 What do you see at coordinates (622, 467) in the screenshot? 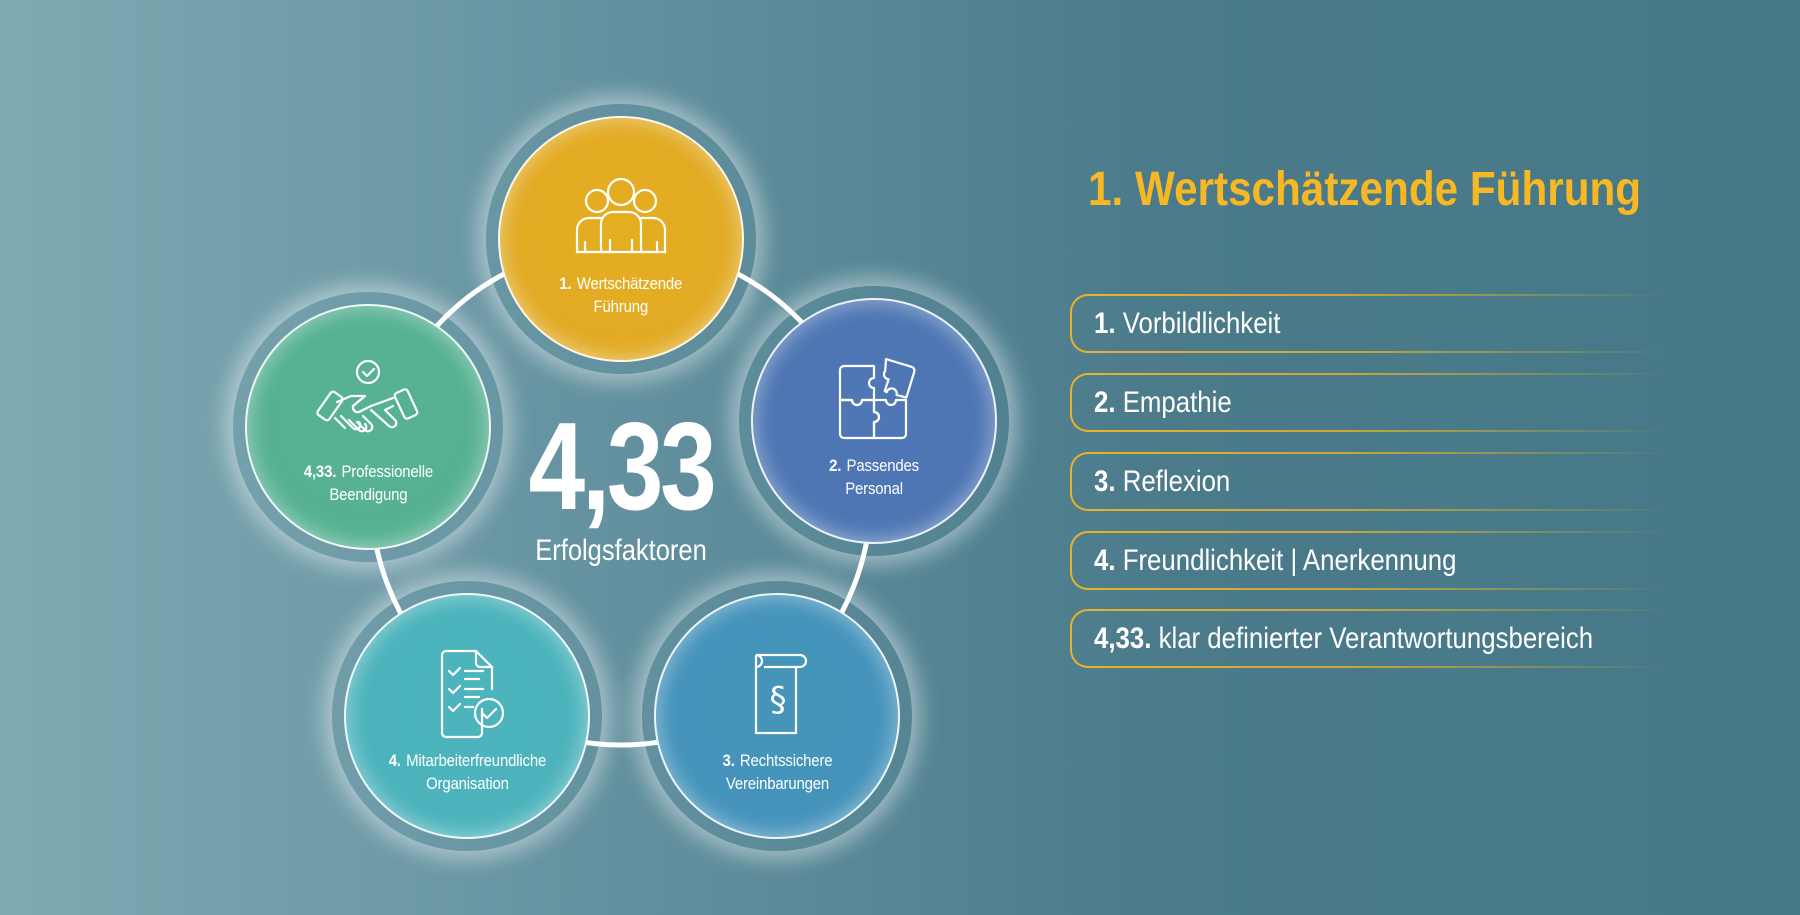
I see `factor-count-value: 4,33` at bounding box center [622, 467].